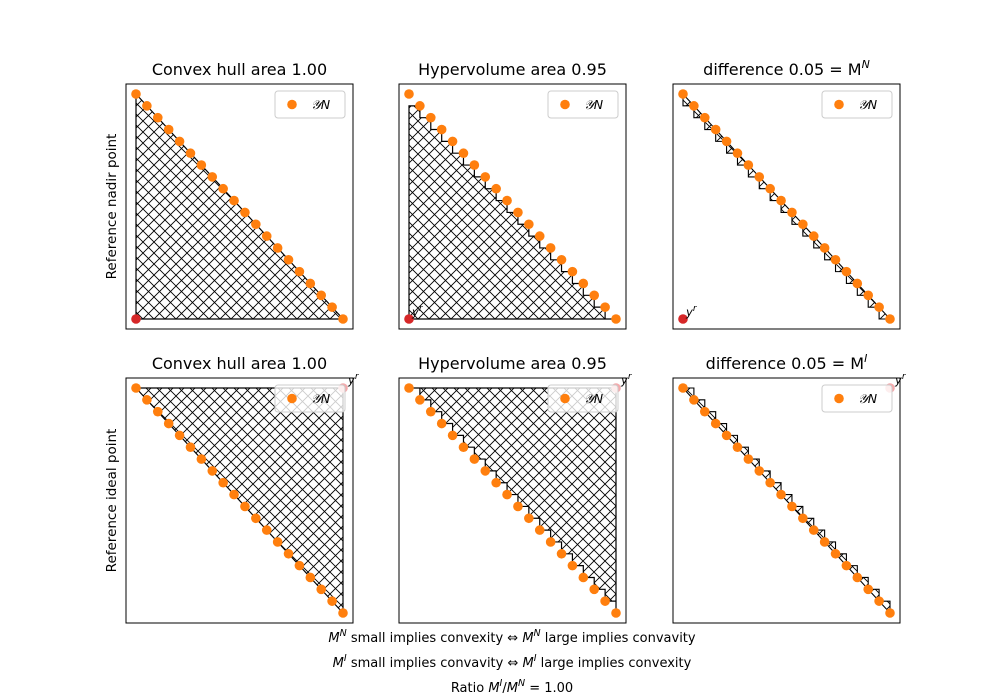 Image resolution: width=1000 pixels, height=700 pixels. I want to click on panel-difference-ideal: difference 0.05 = MI yr 𝒴N, so click(789, 488).